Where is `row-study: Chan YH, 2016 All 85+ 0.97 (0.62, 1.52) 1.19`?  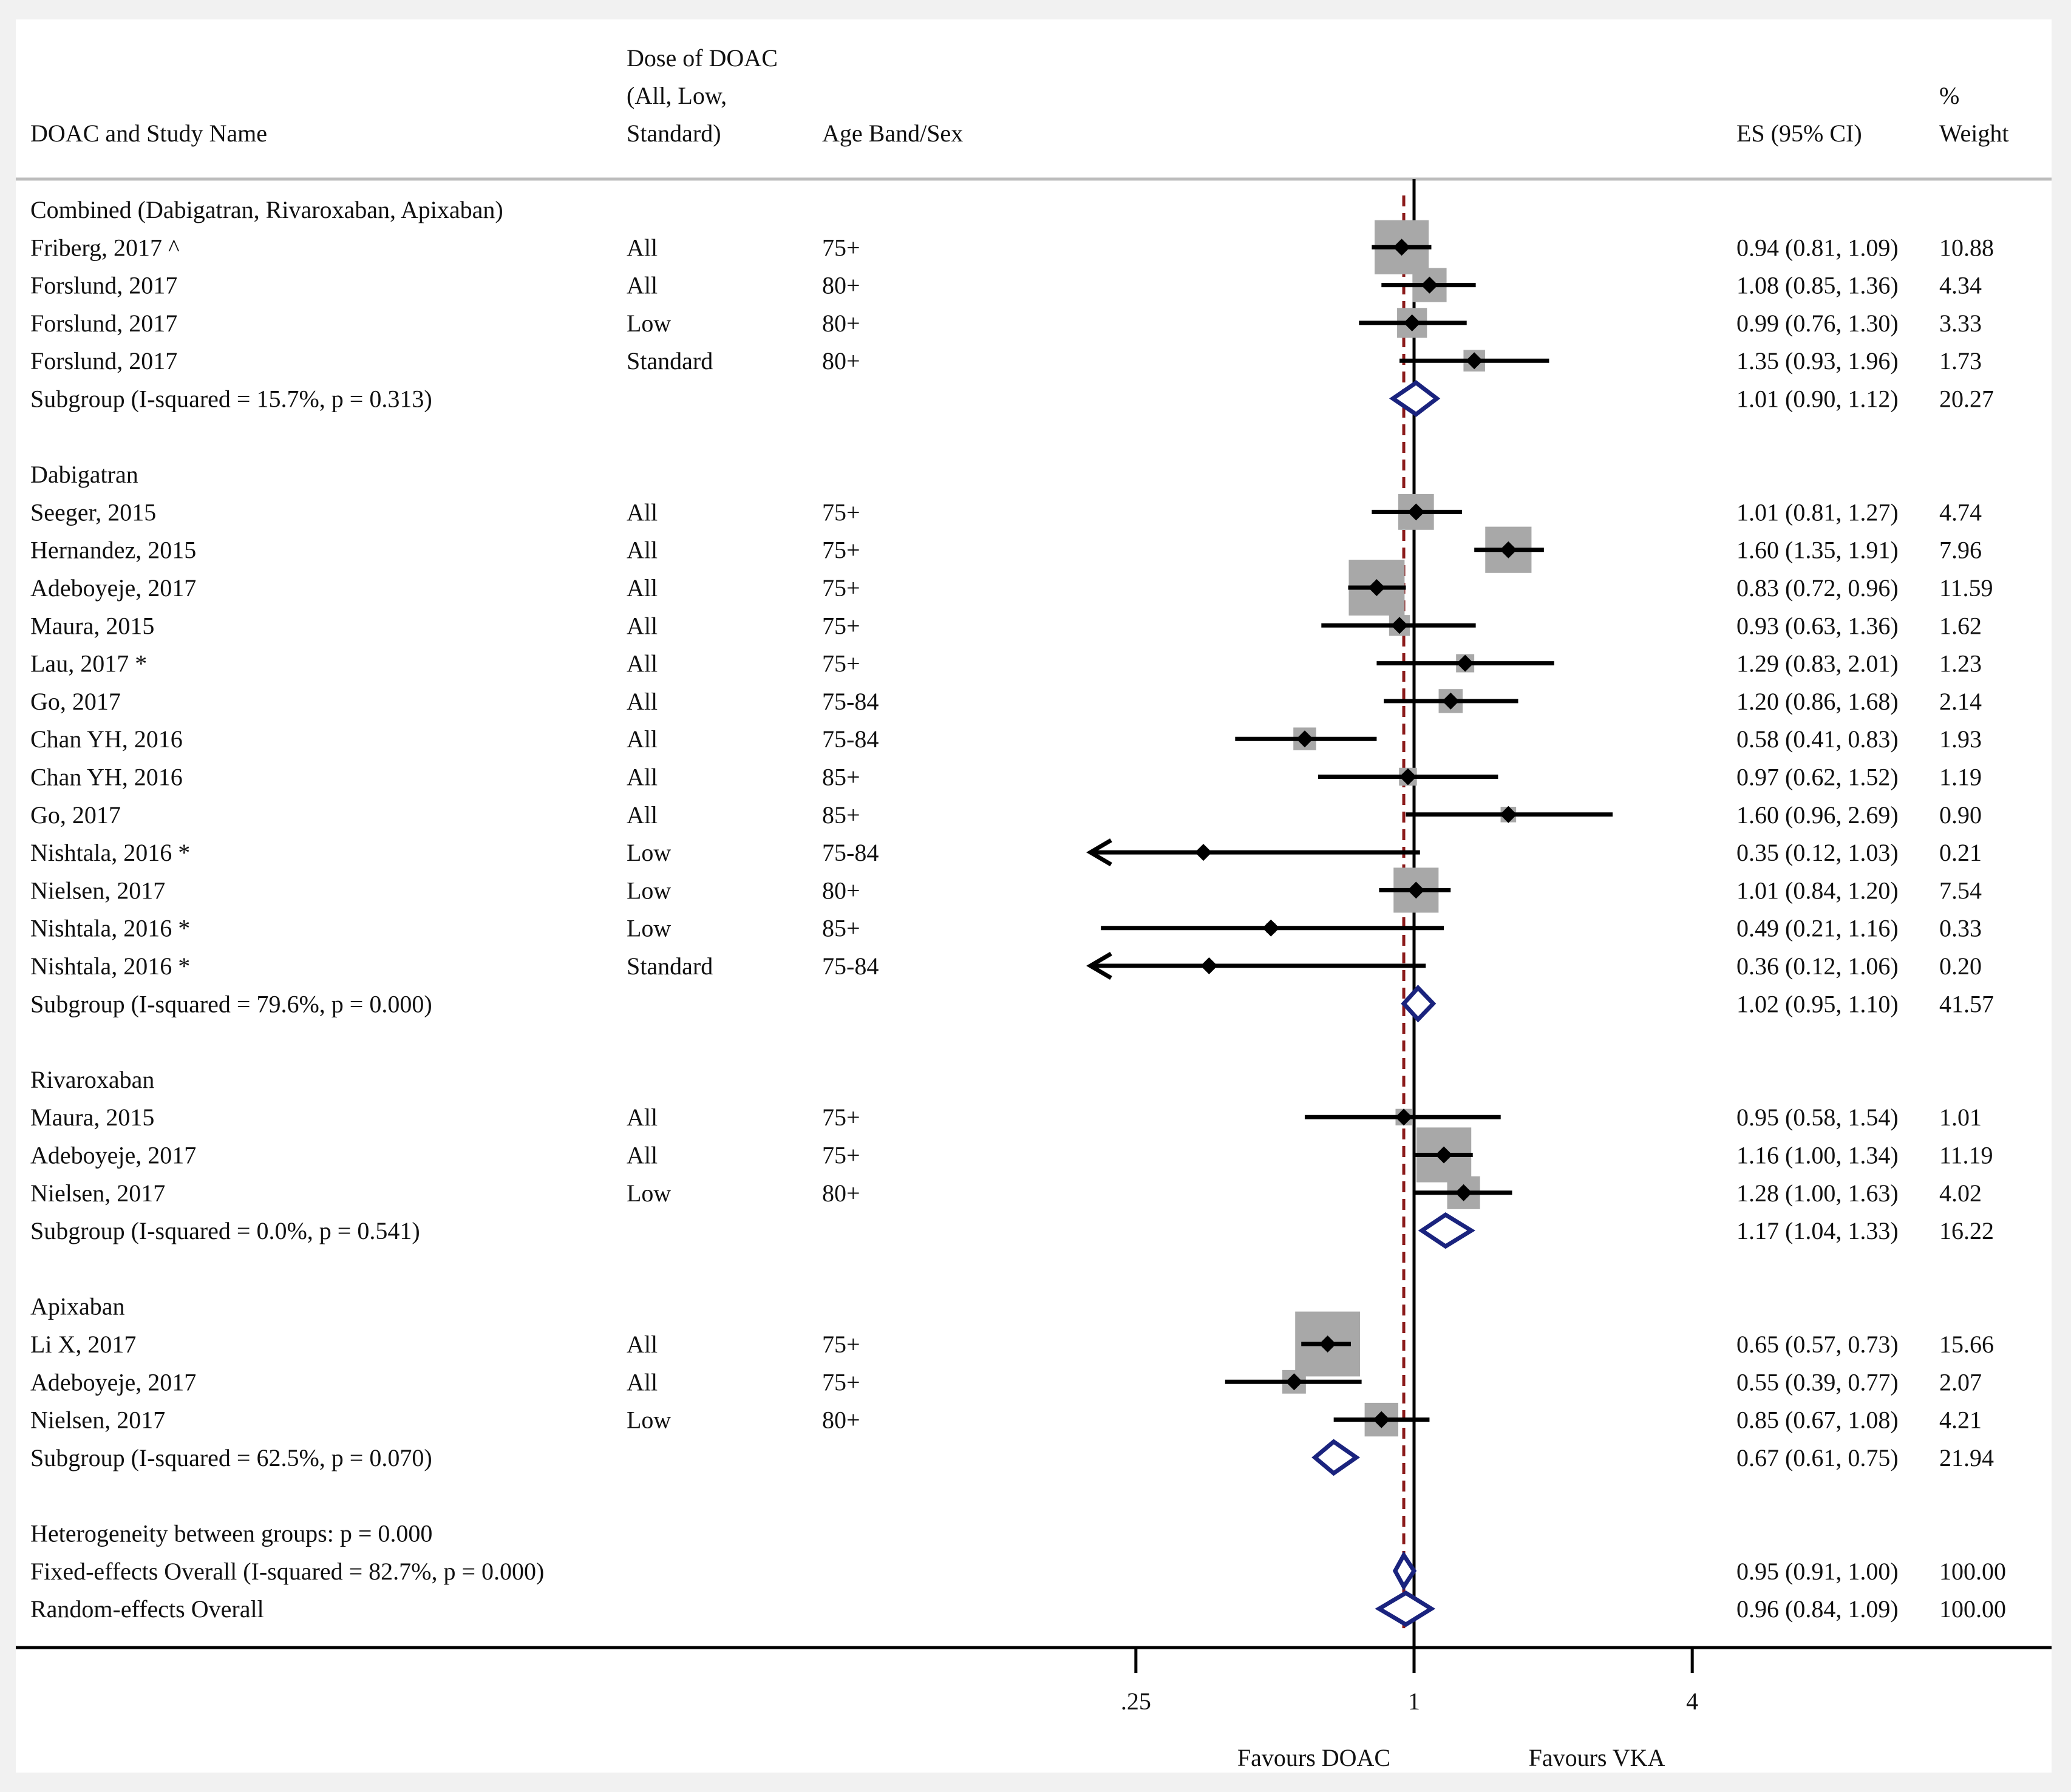 row-study: Chan YH, 2016 All 85+ 0.97 (0.62, 1.52) 1.19 is located at coordinates (1006, 777).